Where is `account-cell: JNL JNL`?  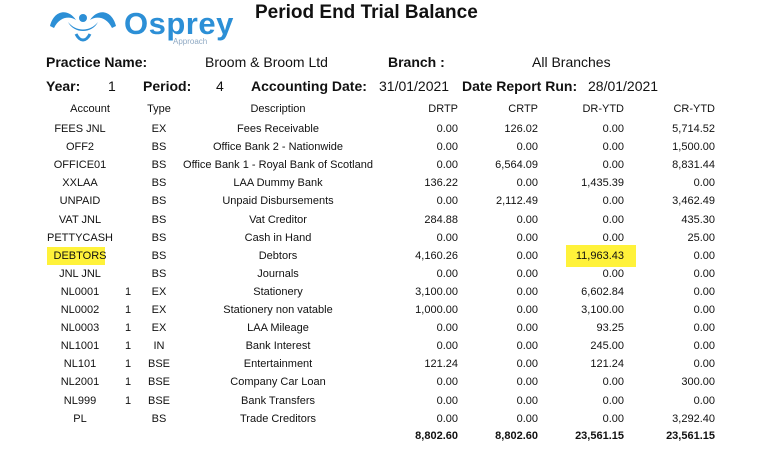
account-cell: JNL JNL is located at coordinates (80, 273).